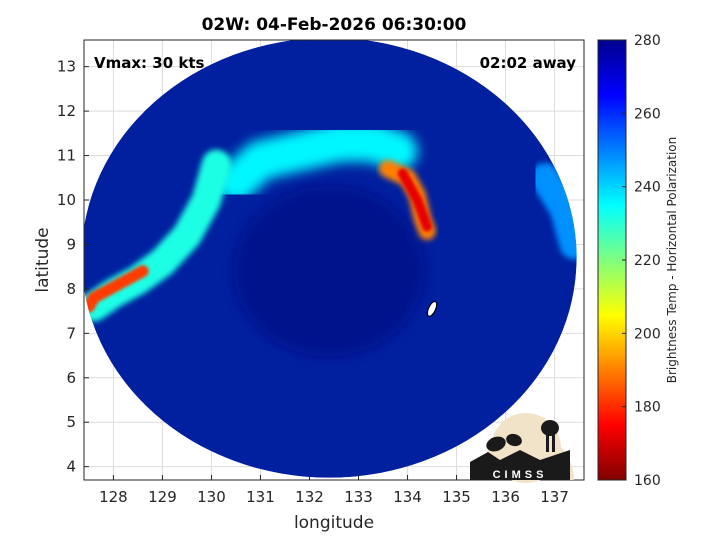  Describe the element at coordinates (317, 162) in the screenshot. I see `feature-northern-rainband` at that location.